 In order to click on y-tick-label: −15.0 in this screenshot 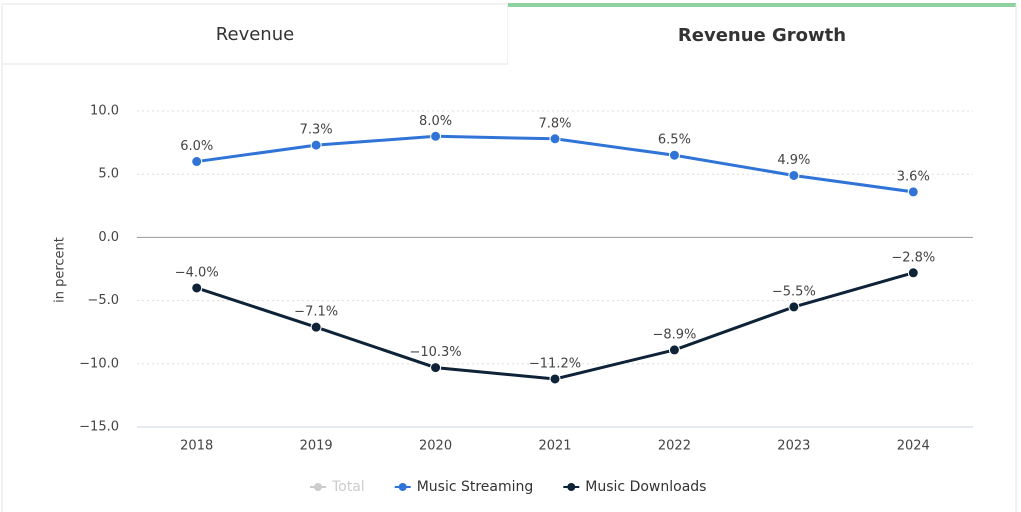, I will do `click(99, 427)`.